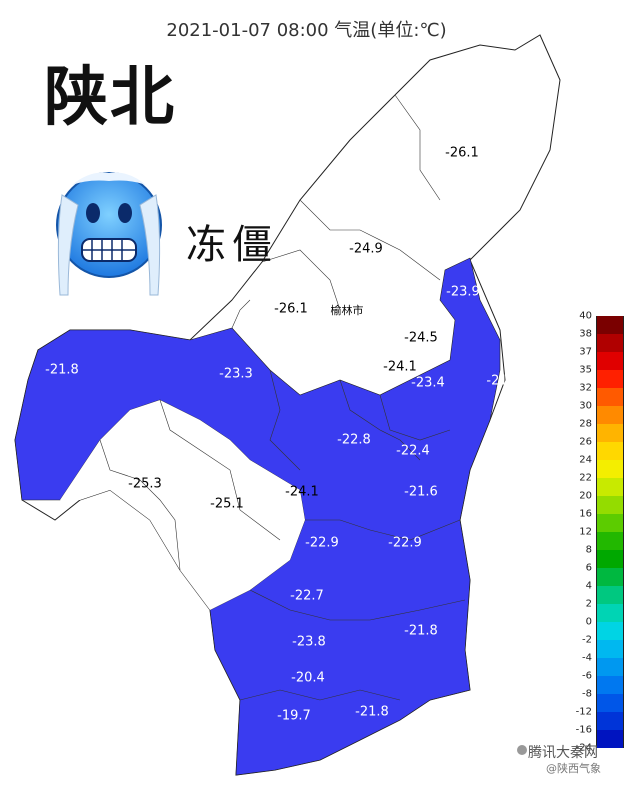 This screenshot has height=785, width=643. Describe the element at coordinates (587, 694) in the screenshot. I see `legend-tick-label: -8` at that location.